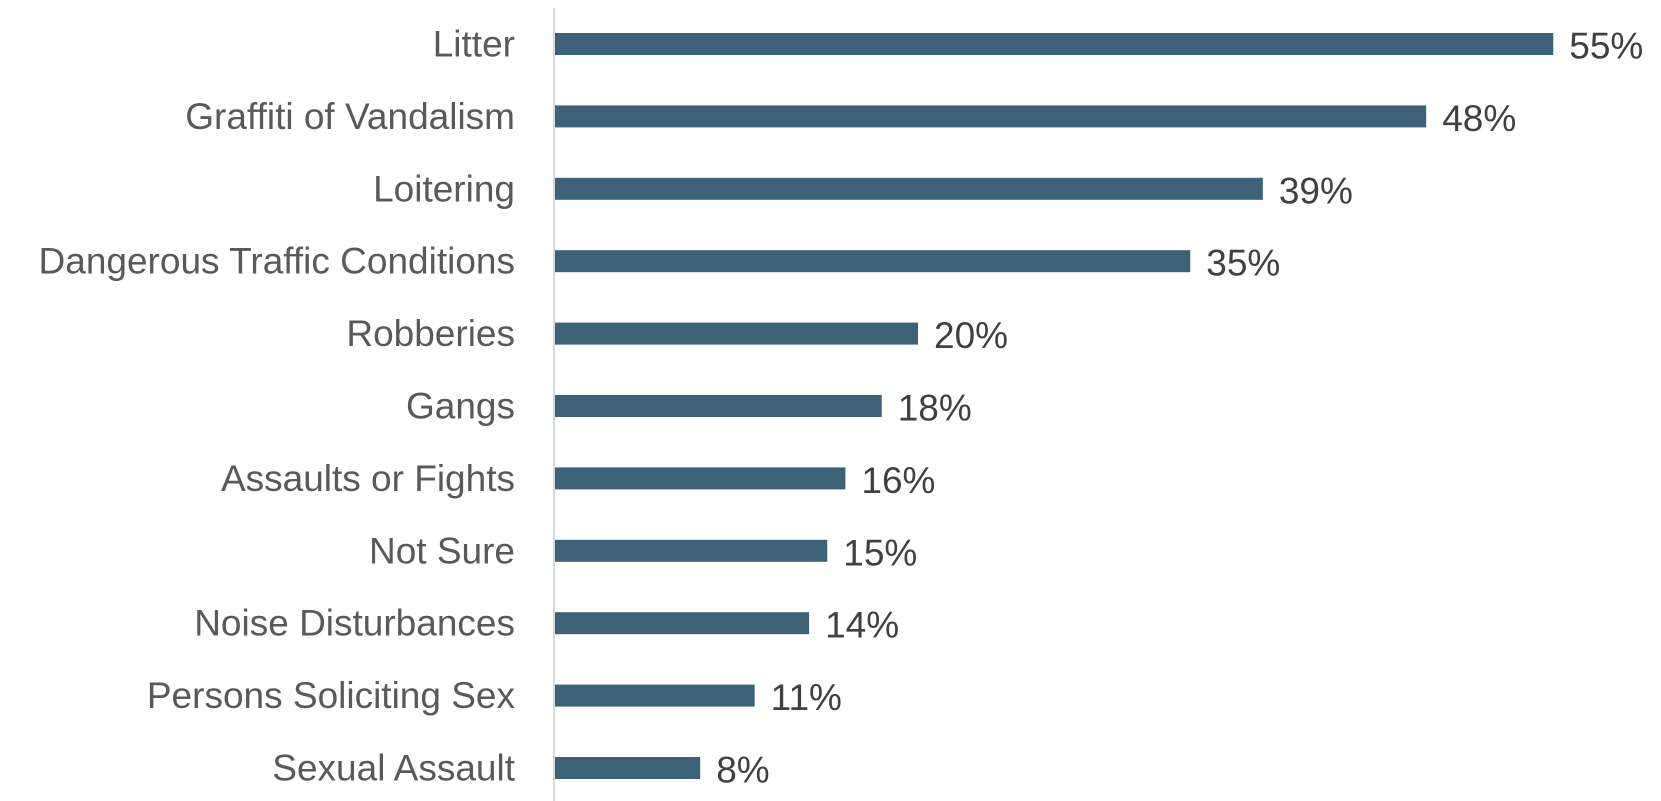 The width and height of the screenshot is (1661, 801). Describe the element at coordinates (1316, 190) in the screenshot. I see `value-label-2: 39%` at that location.